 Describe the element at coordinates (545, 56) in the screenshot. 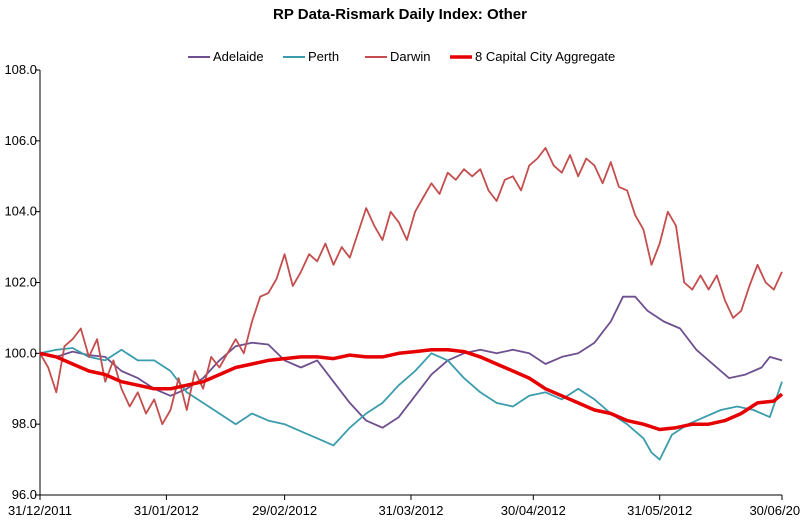

I see `legend-label-8-capital-city-aggregate: 8 Capital City Aggregate` at that location.